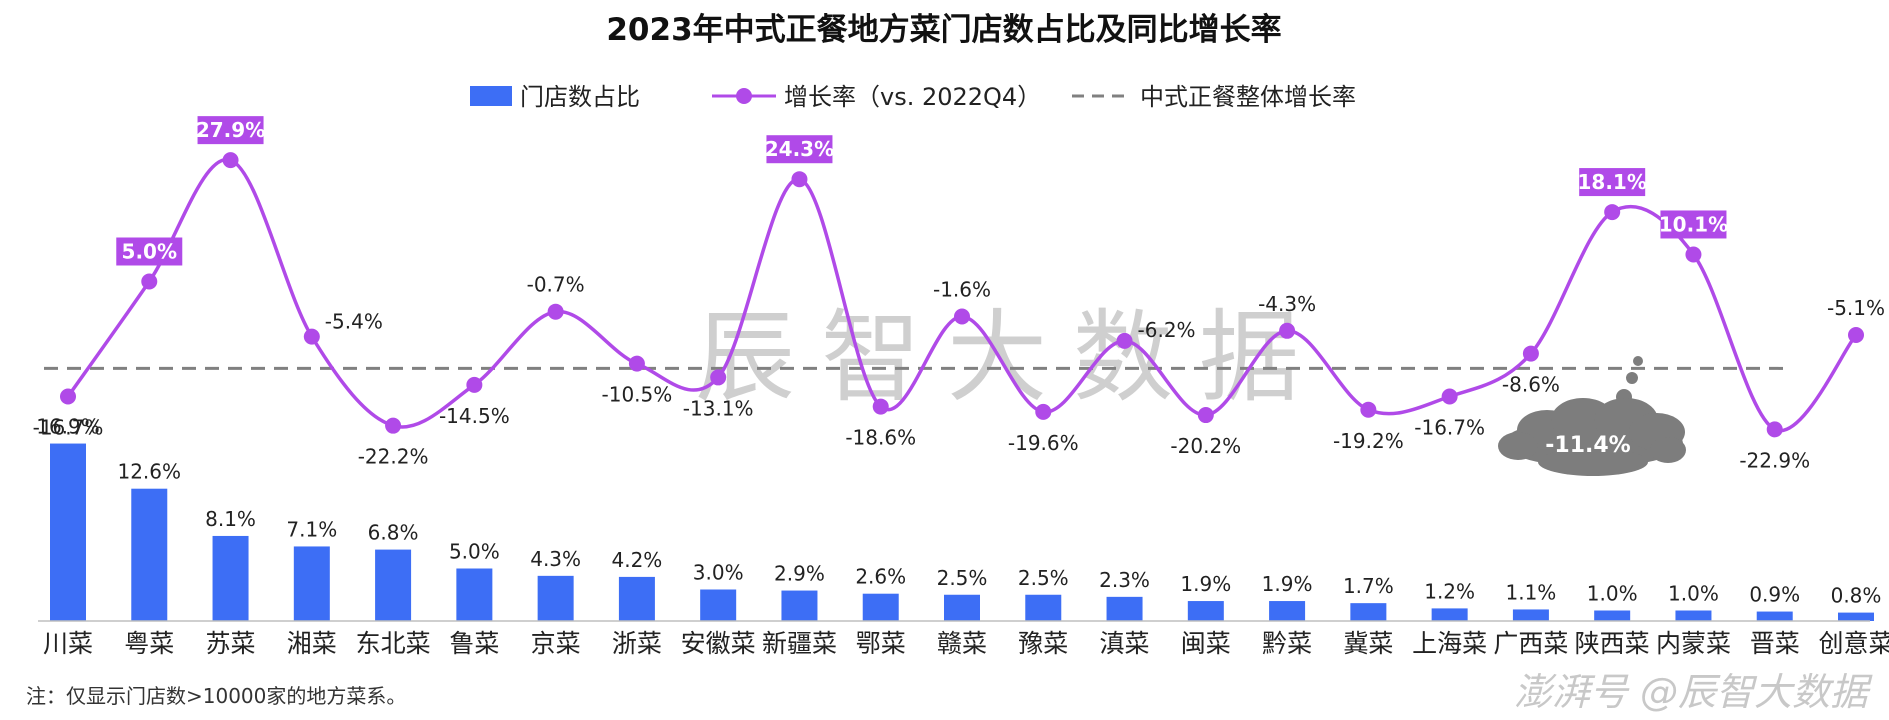  I want to click on category-label-16: 冀菜, so click(1368, 643).